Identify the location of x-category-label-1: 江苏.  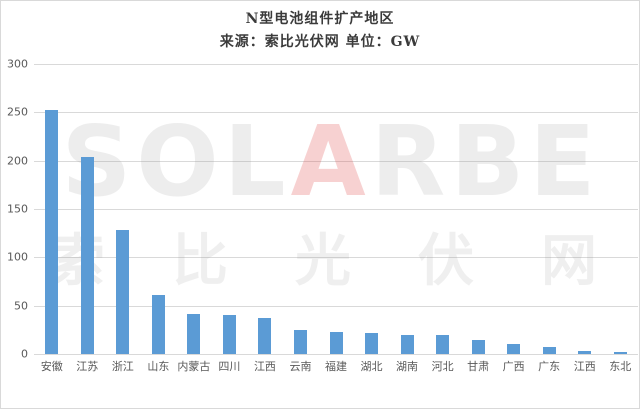
(87, 366).